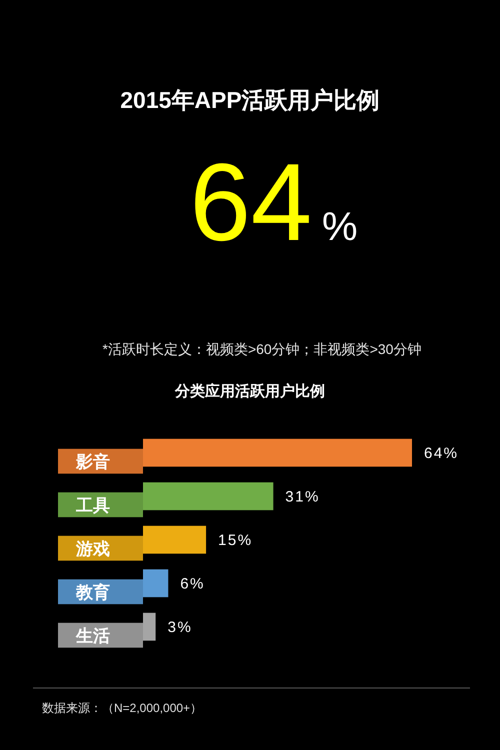 This screenshot has width=500, height=750. Describe the element at coordinates (192, 584) in the screenshot. I see `data-label: 6%` at that location.